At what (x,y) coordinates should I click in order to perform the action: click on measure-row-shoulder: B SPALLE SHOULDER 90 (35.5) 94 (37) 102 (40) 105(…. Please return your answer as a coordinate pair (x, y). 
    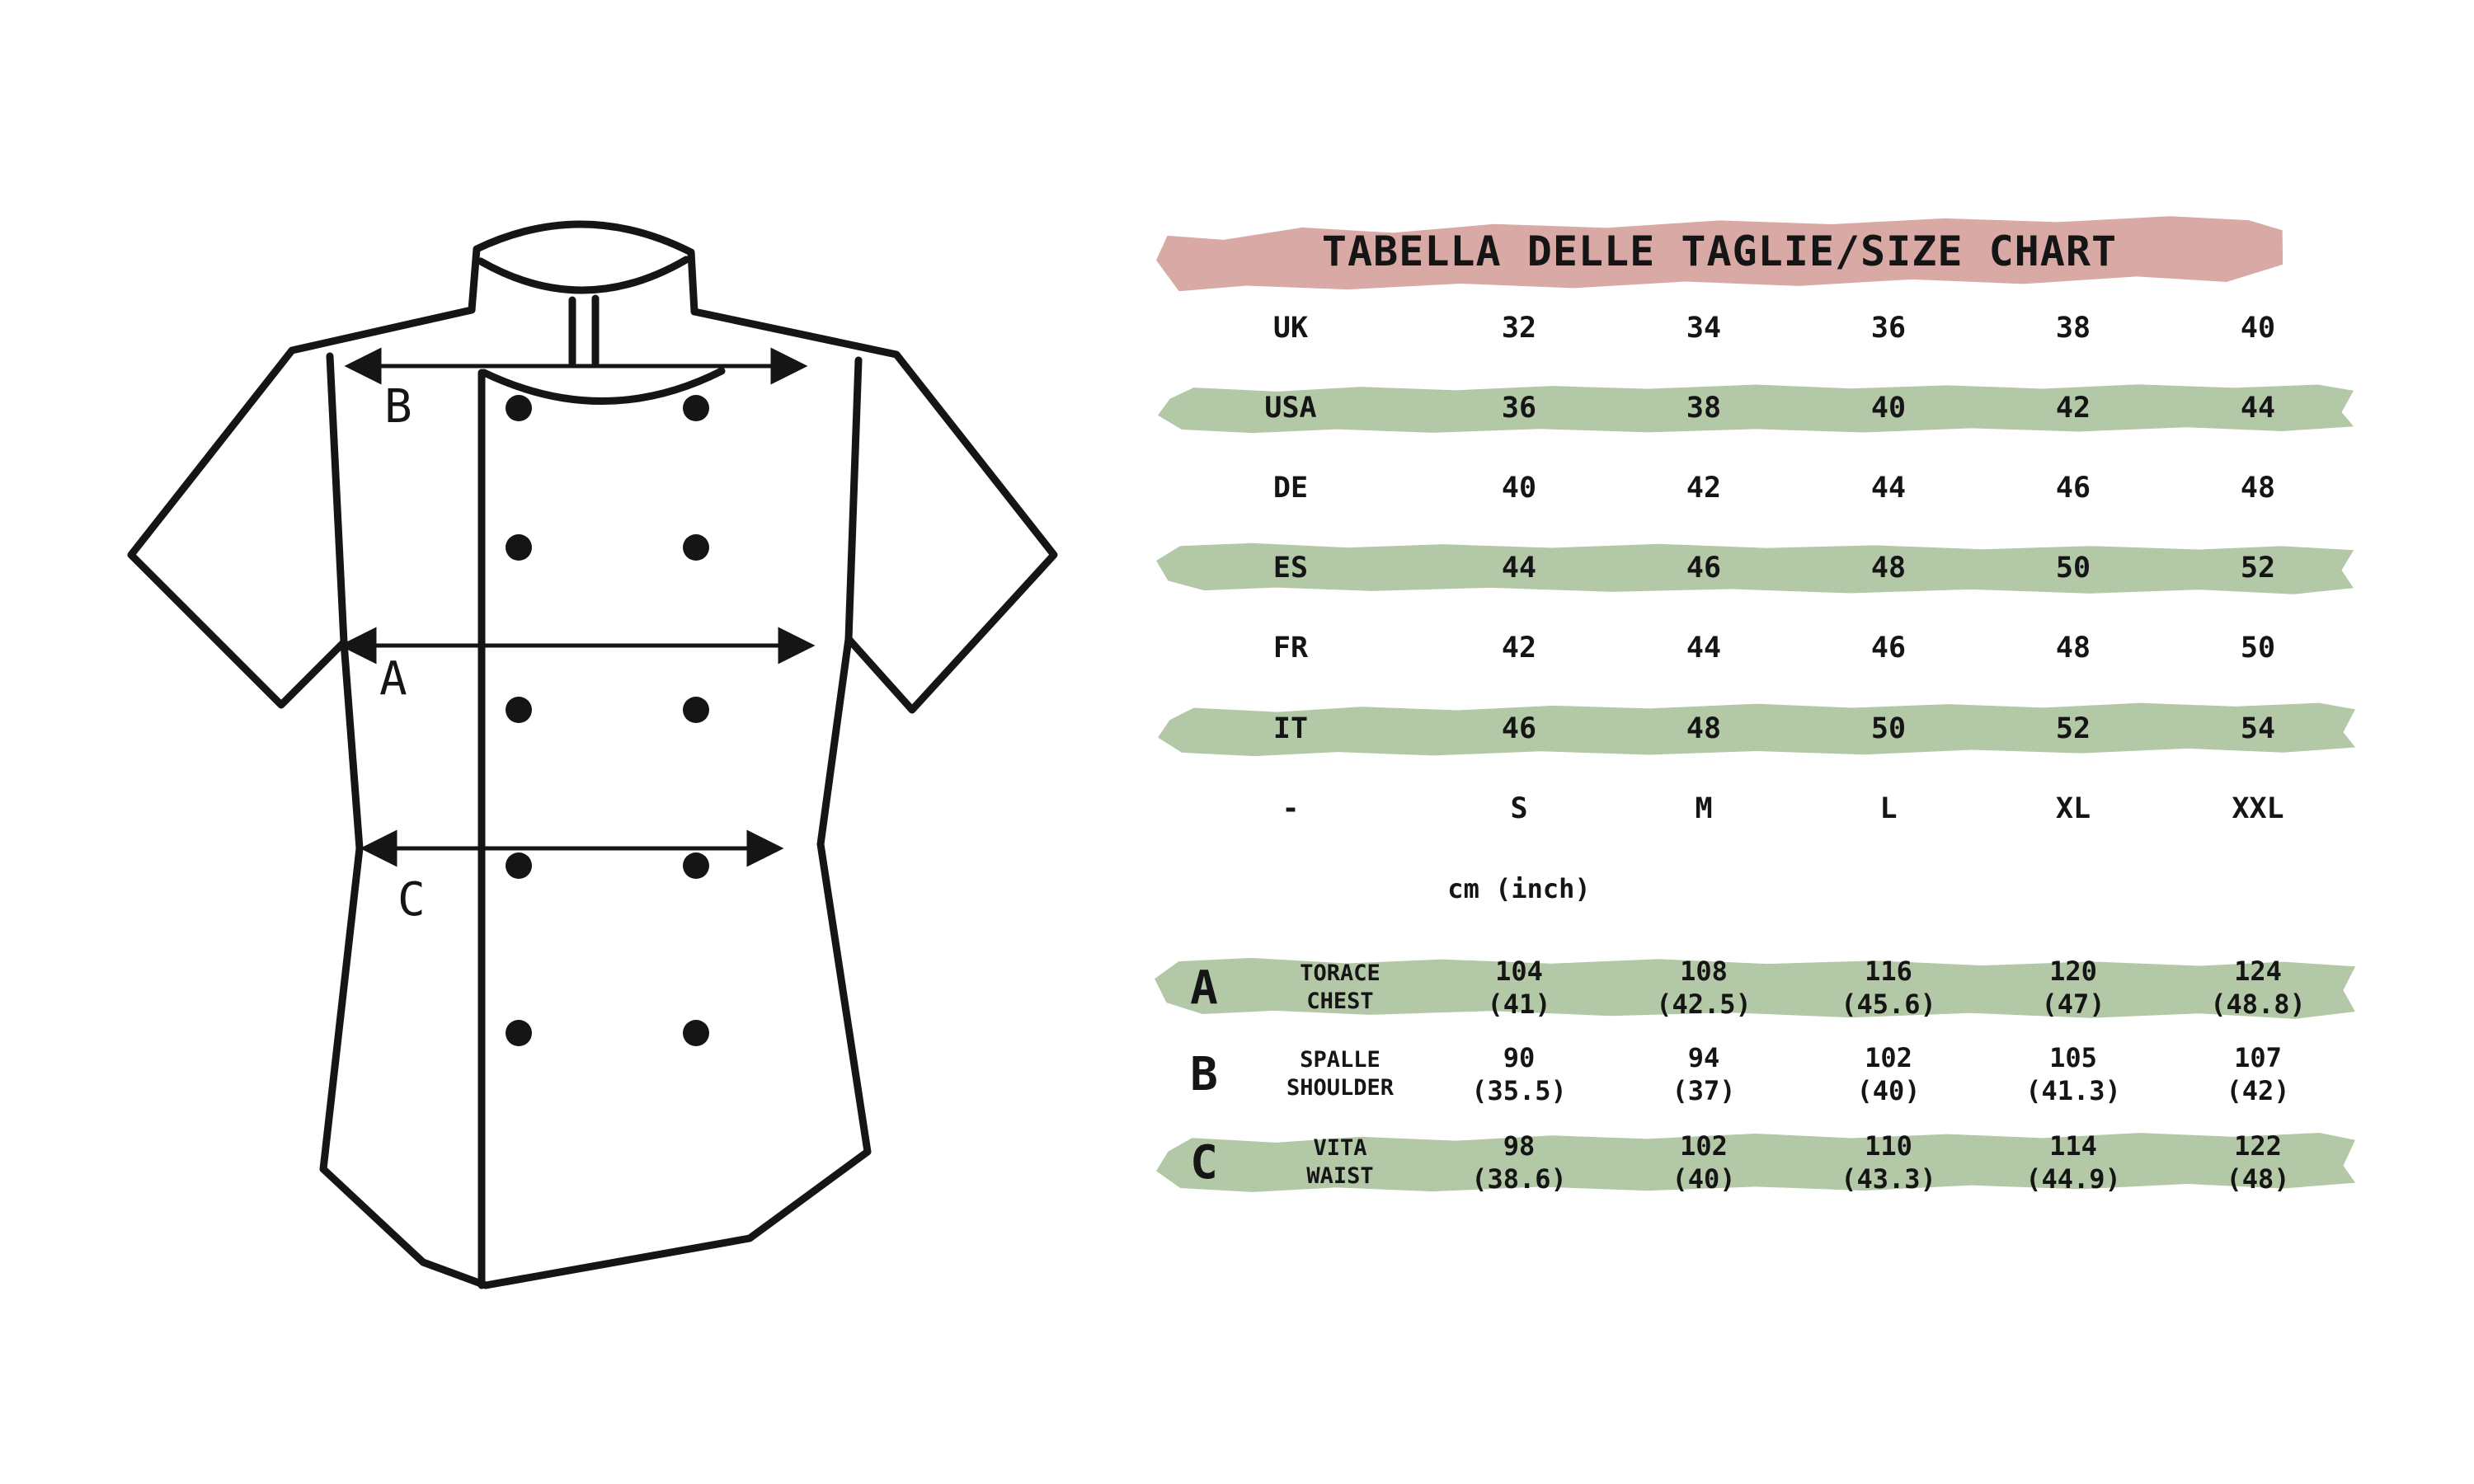
    Looking at the image, I should click on (1757, 1074).